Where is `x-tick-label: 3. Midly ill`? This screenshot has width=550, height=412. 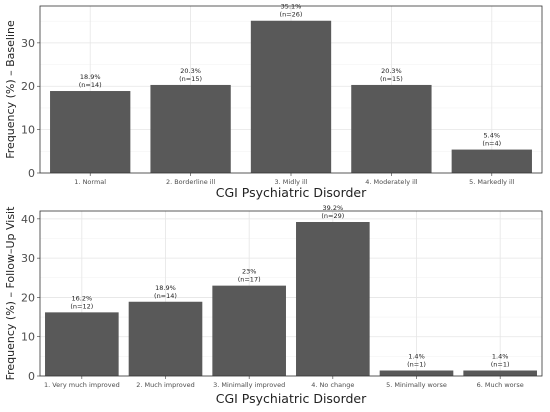 x-tick-label: 3. Midly ill is located at coordinates (291, 182).